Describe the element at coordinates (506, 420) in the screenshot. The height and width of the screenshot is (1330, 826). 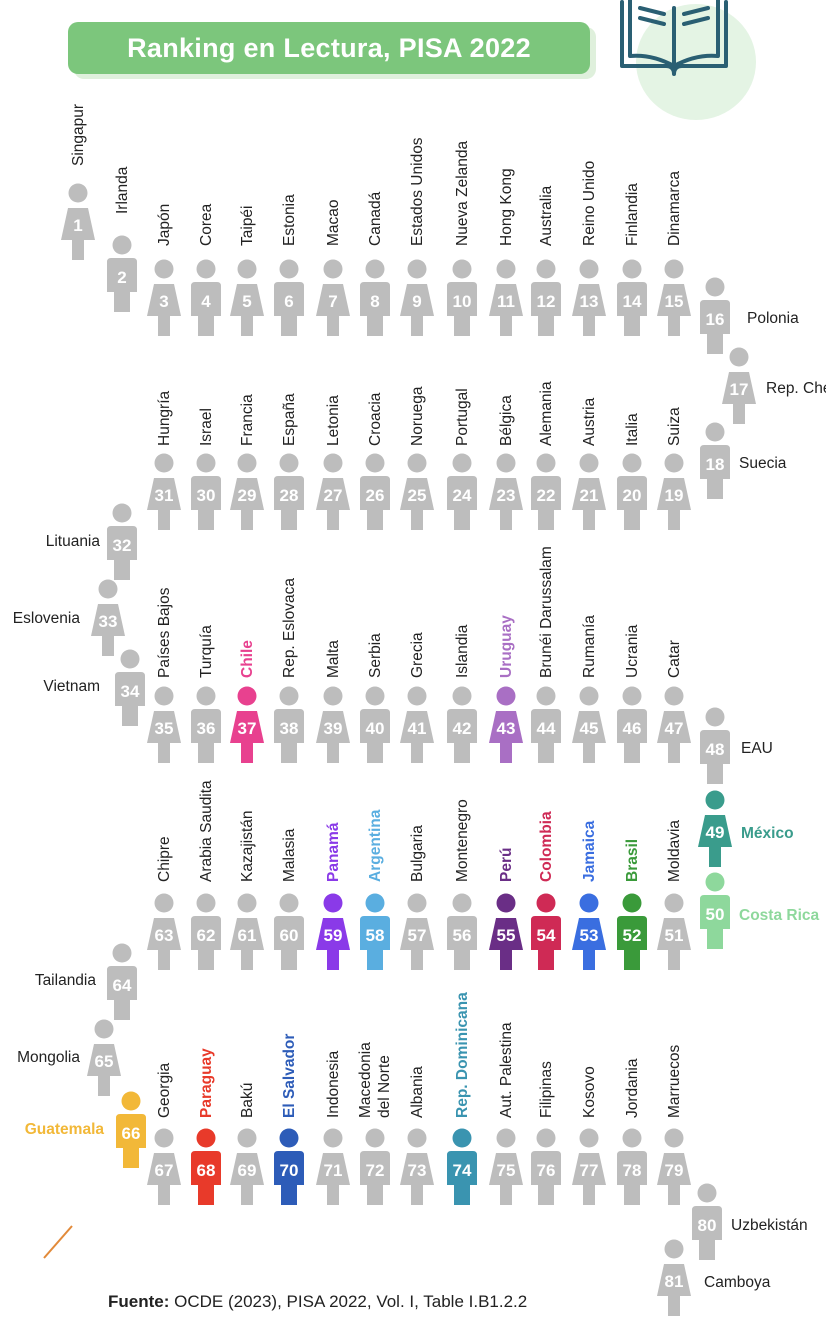
I see `country-label: Bélgica` at that location.